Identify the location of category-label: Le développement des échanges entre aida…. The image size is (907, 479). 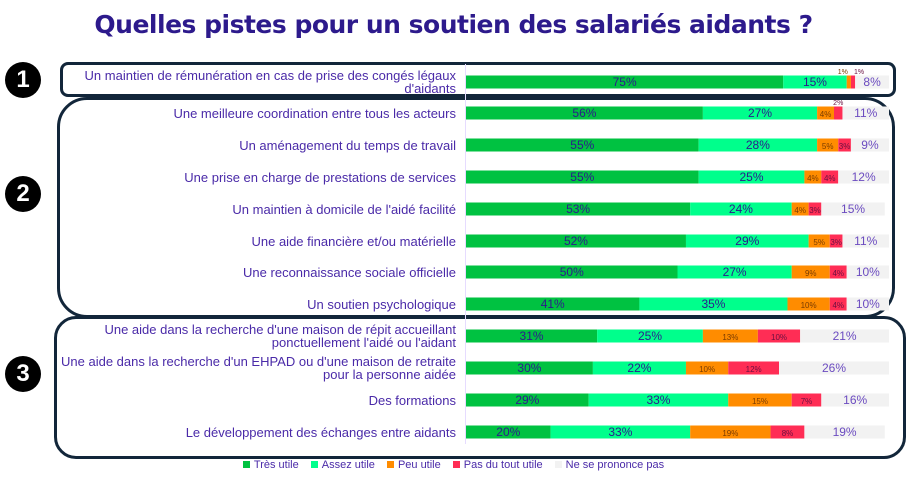
(320, 432).